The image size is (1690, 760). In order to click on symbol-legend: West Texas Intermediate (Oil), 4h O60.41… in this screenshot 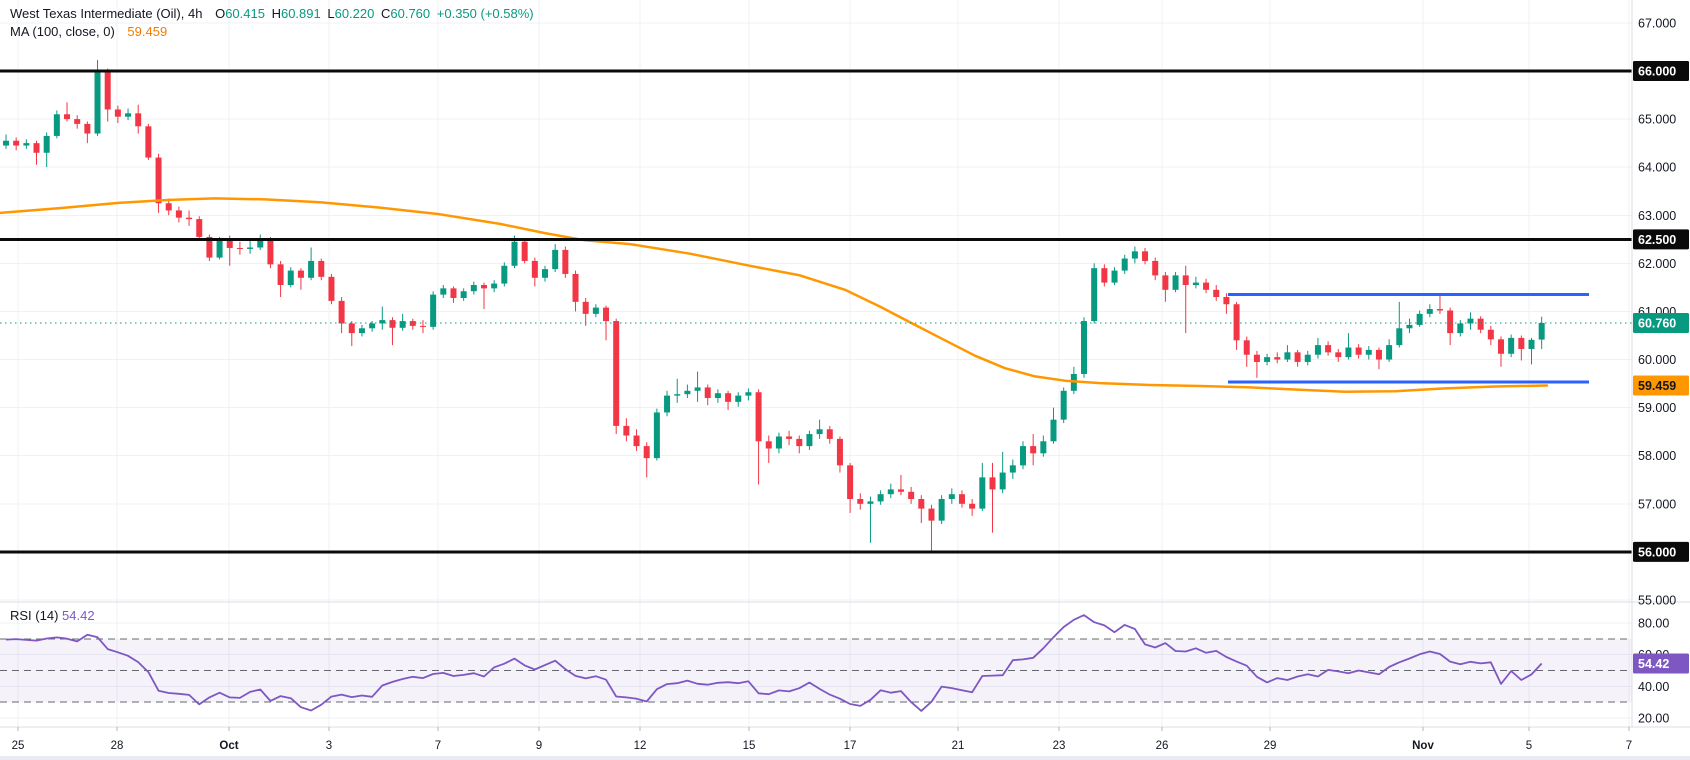, I will do `click(272, 23)`.